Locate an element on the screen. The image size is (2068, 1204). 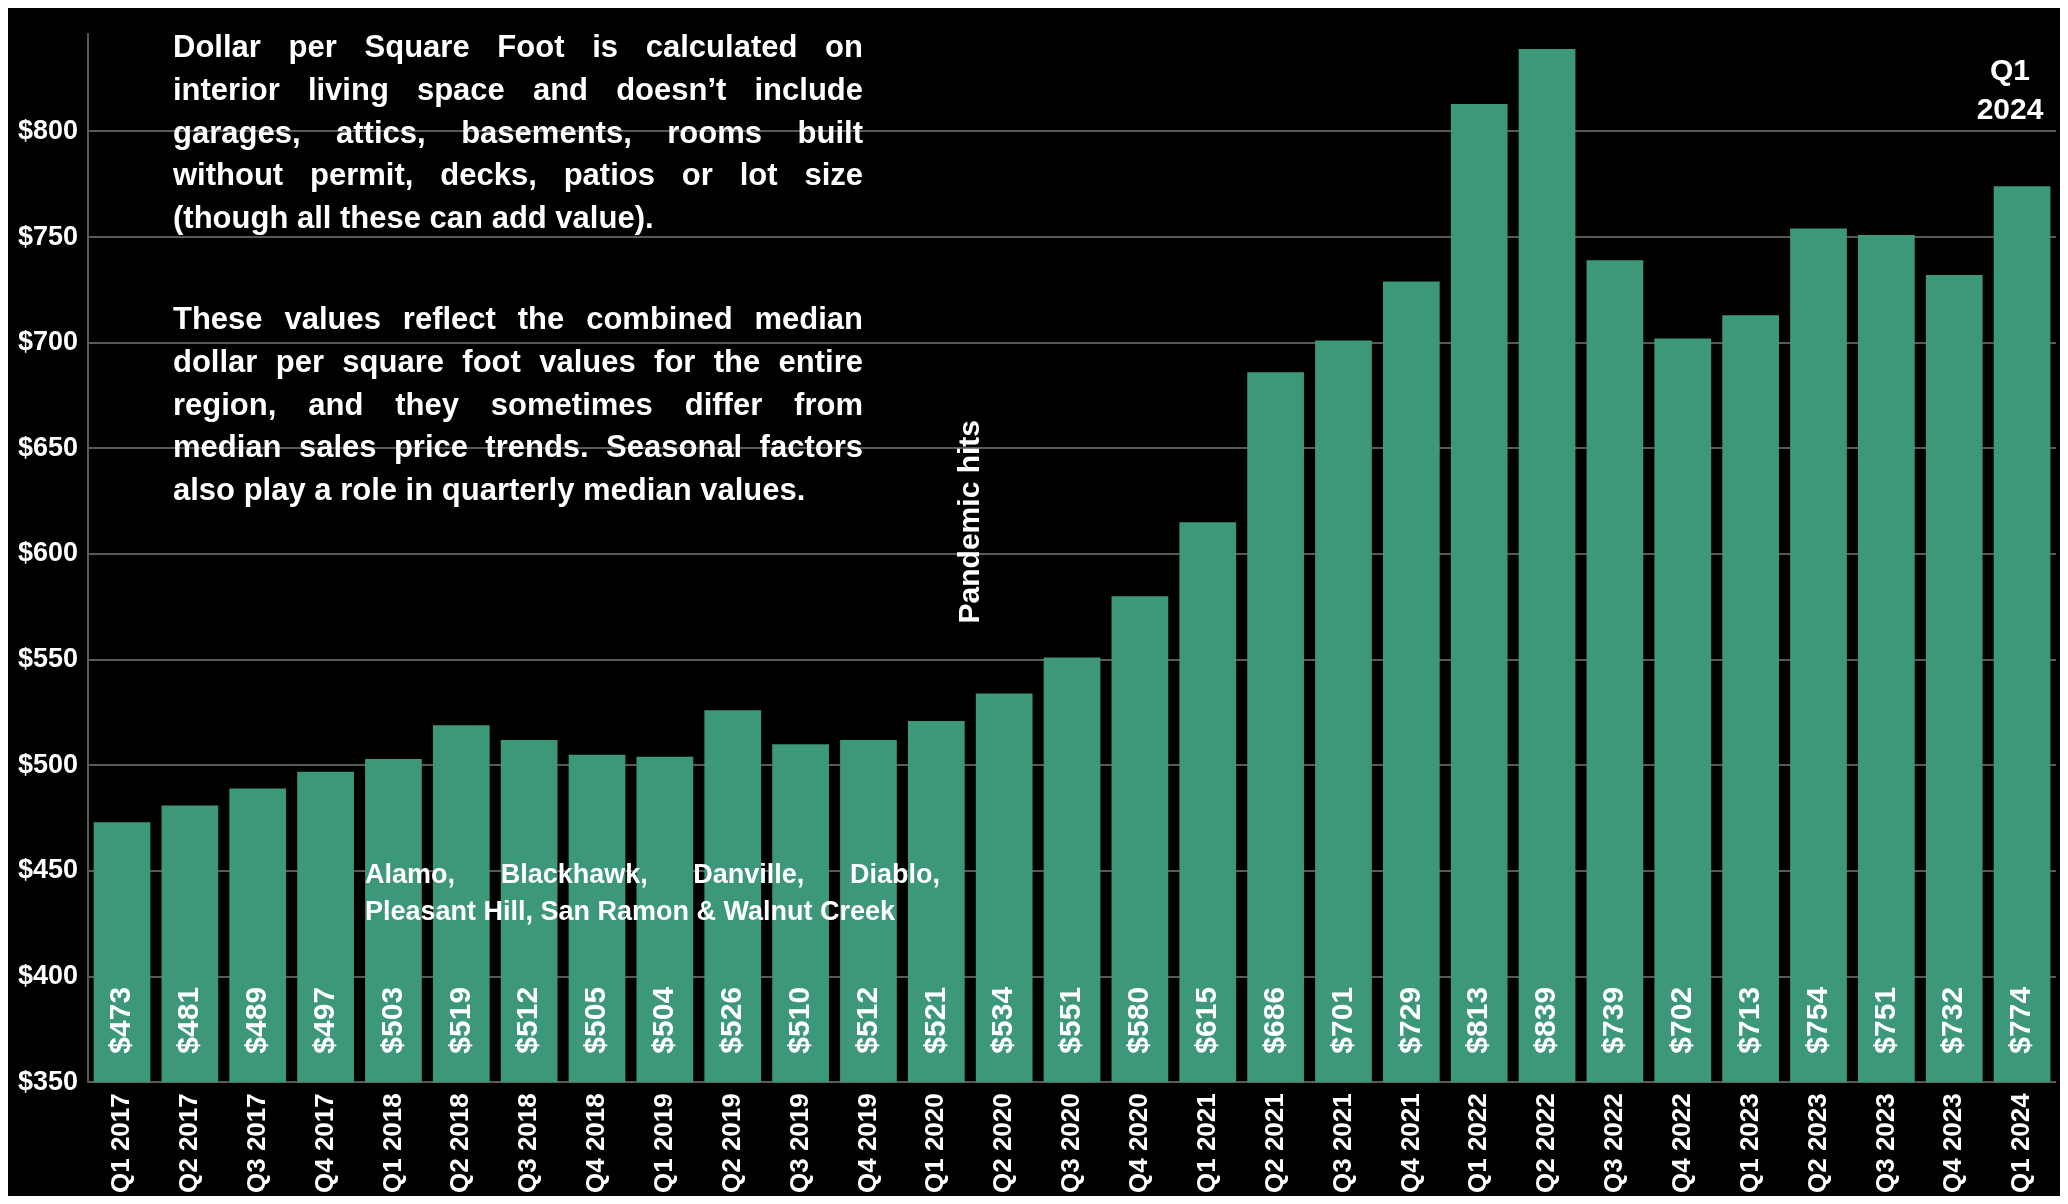
y-tick-label: $400 is located at coordinates (48, 975).